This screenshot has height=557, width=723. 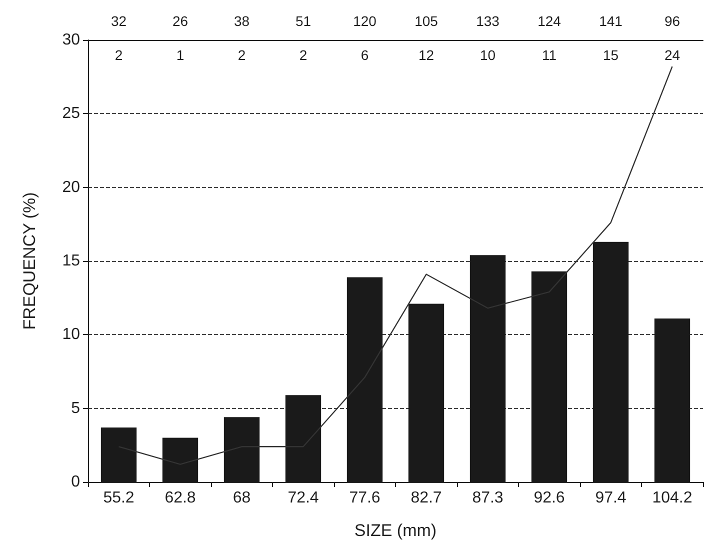 What do you see at coordinates (395, 530) in the screenshot?
I see `x-axis-title: SIZE (mm)` at bounding box center [395, 530].